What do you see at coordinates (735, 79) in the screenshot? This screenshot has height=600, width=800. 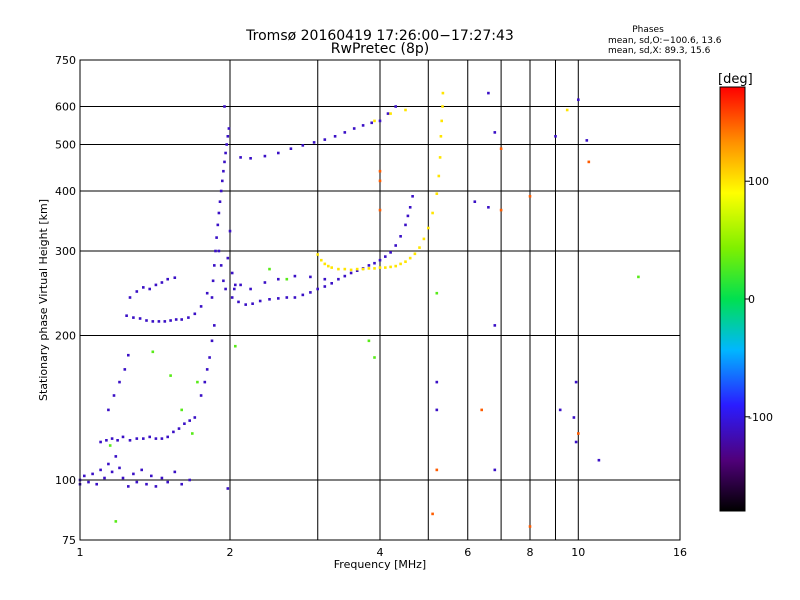 I see `colorbar-label: [deg]` at bounding box center [735, 79].